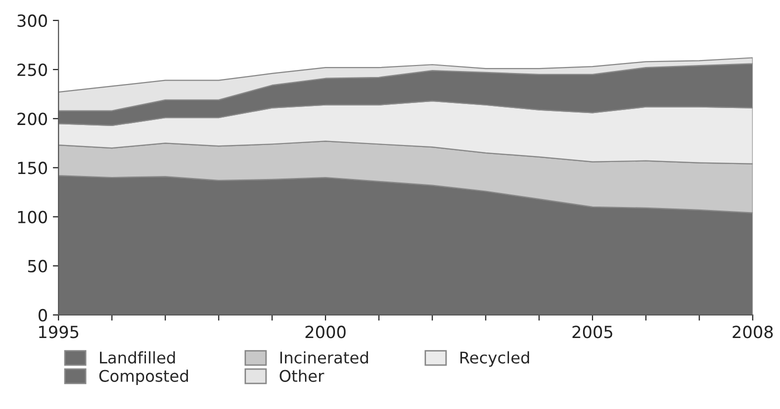 The height and width of the screenshot is (409, 780). What do you see at coordinates (143, 378) in the screenshot?
I see `legend-label: Composted` at bounding box center [143, 378].